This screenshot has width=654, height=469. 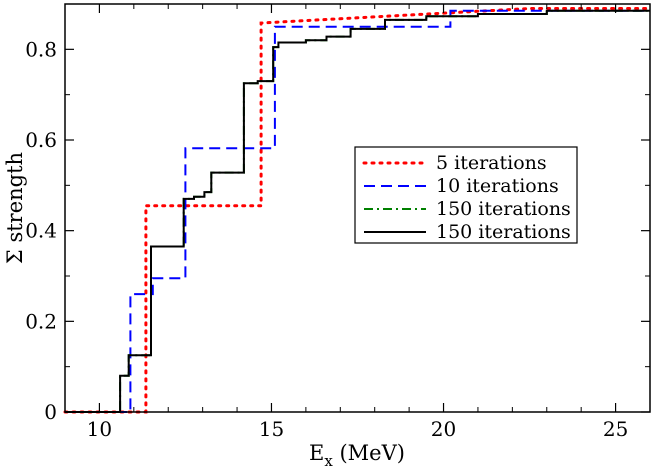 I want to click on legend-label-4: 150 iterations, so click(x=503, y=232).